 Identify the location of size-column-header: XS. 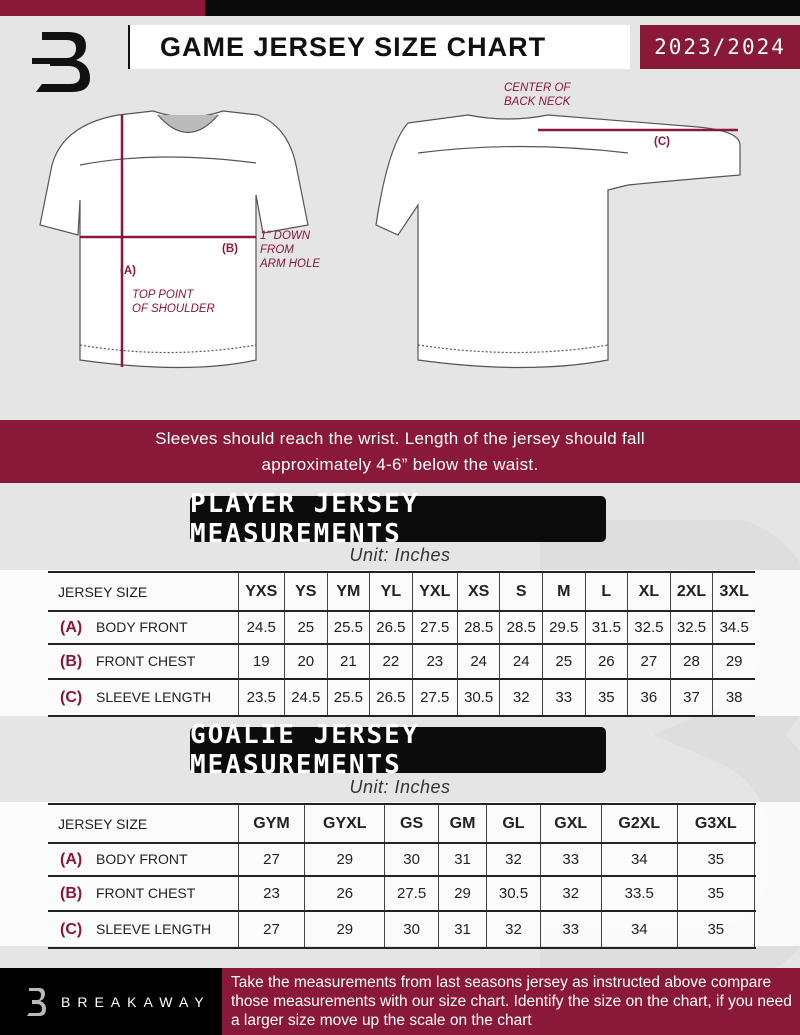
(478, 591).